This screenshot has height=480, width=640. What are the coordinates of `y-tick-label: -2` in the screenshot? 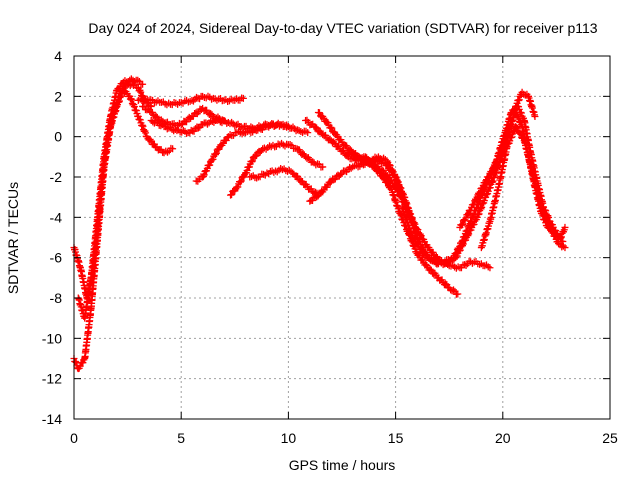 It's located at (56, 177).